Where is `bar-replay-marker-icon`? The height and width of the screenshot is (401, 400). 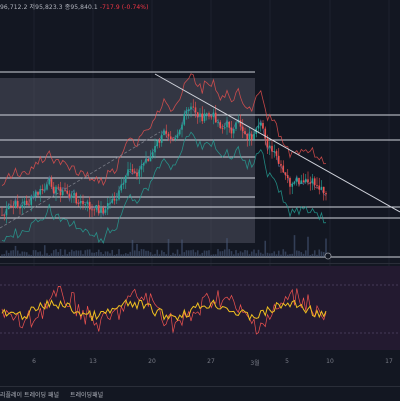 bar-replay-marker-icon is located at coordinates (328, 256).